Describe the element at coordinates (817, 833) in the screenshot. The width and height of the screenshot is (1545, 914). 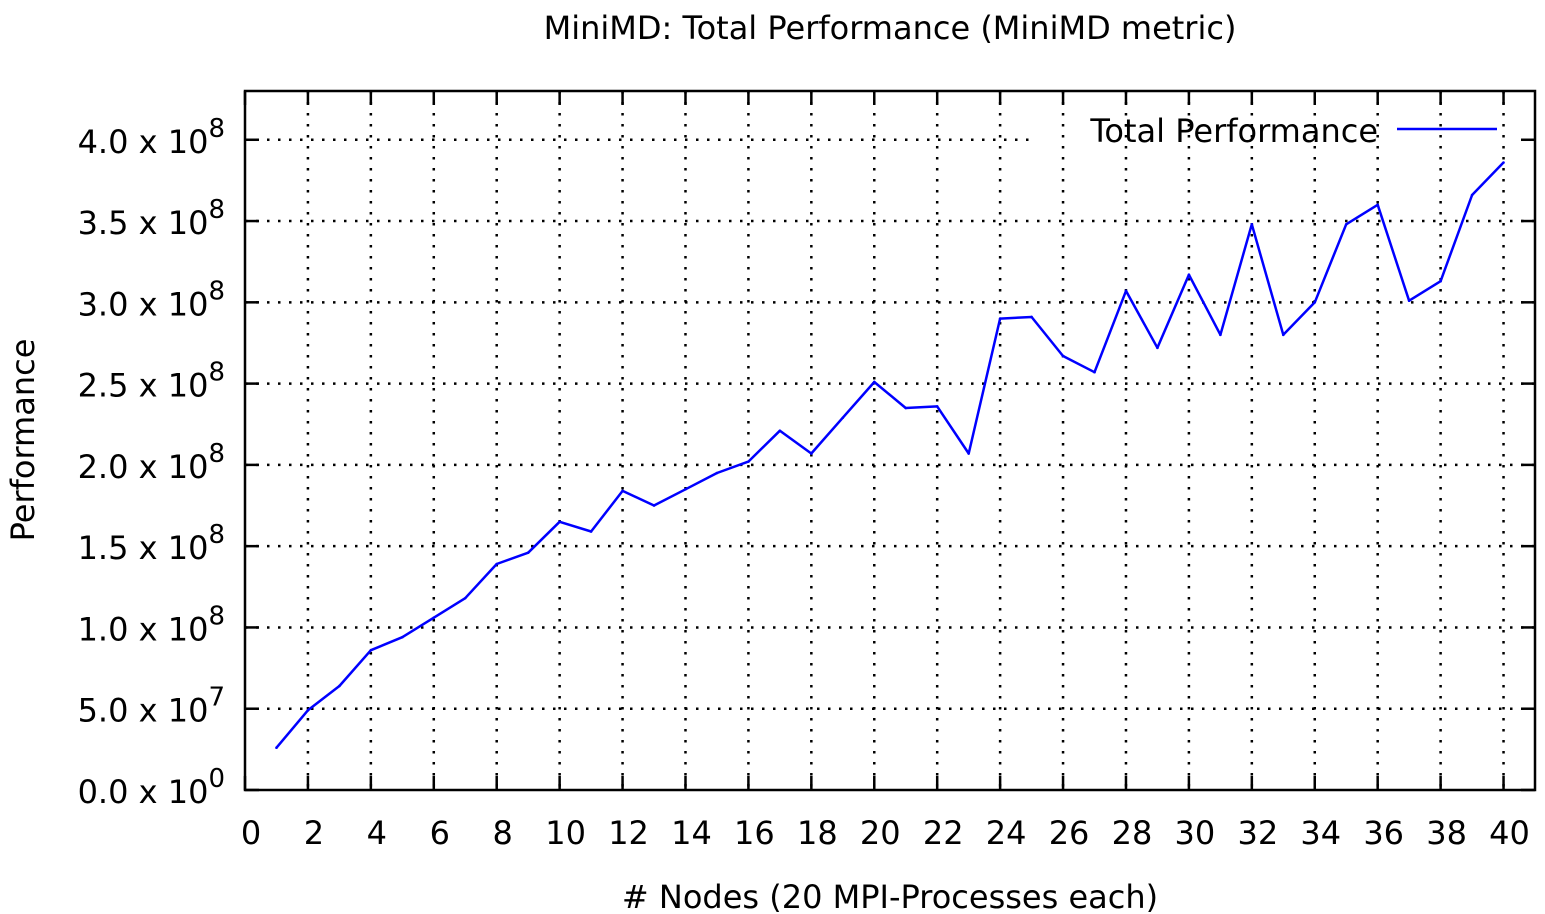
I see `x-tick-label: 18` at that location.